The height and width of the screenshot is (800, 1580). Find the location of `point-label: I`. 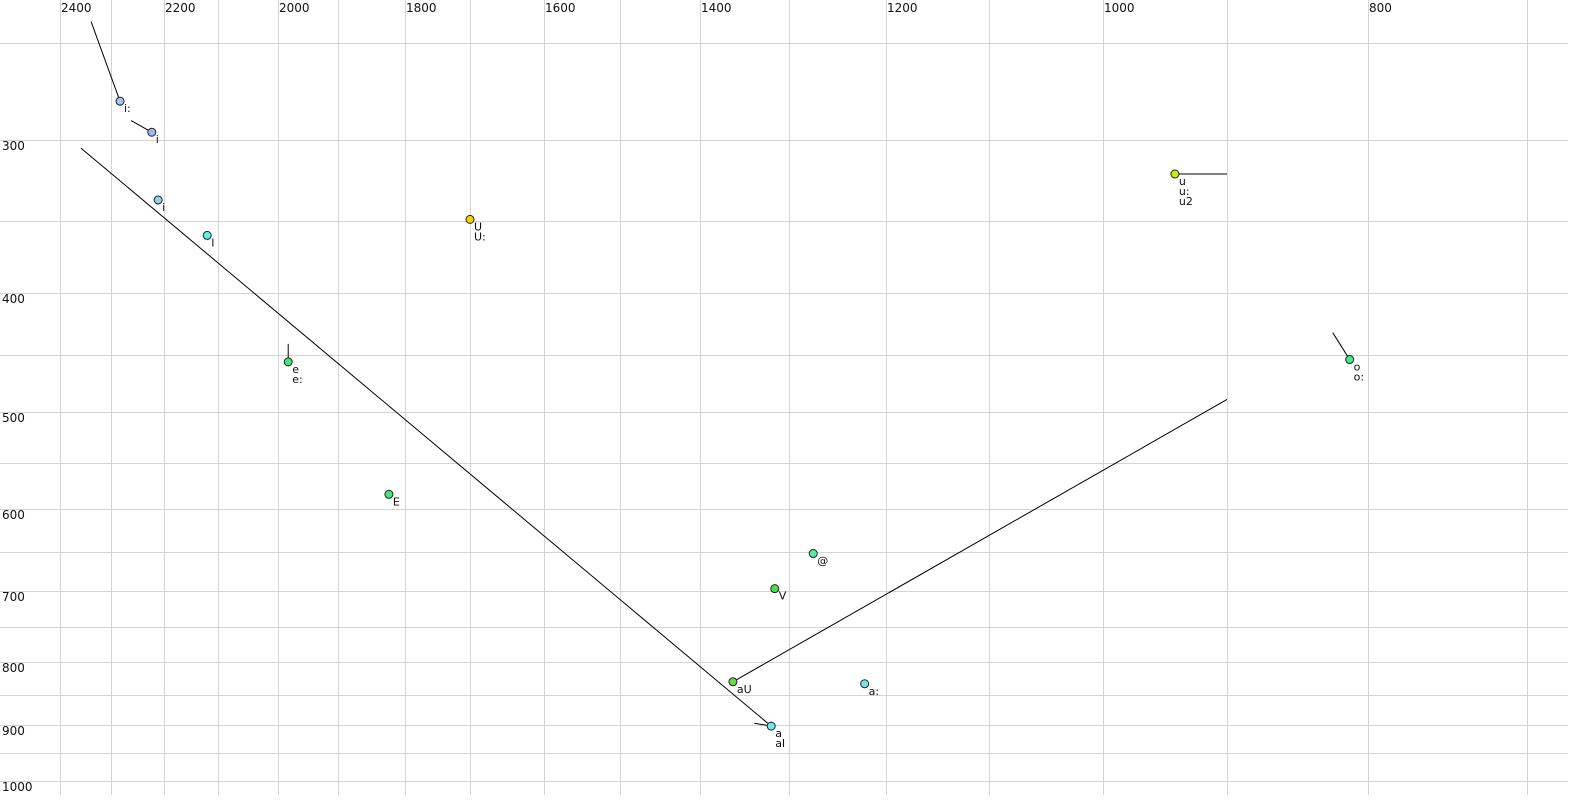

point-label: I is located at coordinates (212, 242).